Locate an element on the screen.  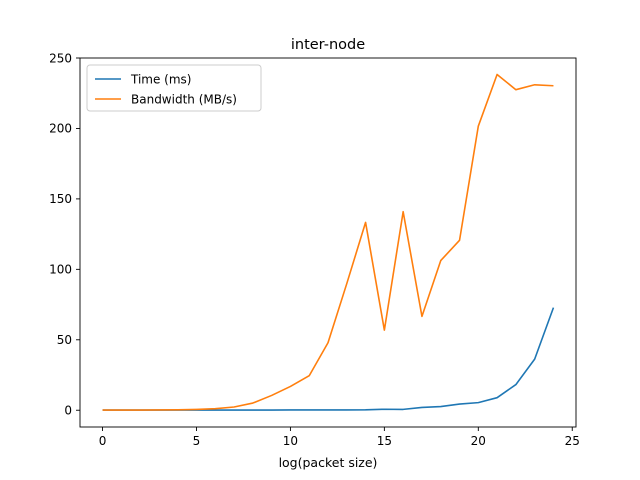
legend-box is located at coordinates (174, 88).